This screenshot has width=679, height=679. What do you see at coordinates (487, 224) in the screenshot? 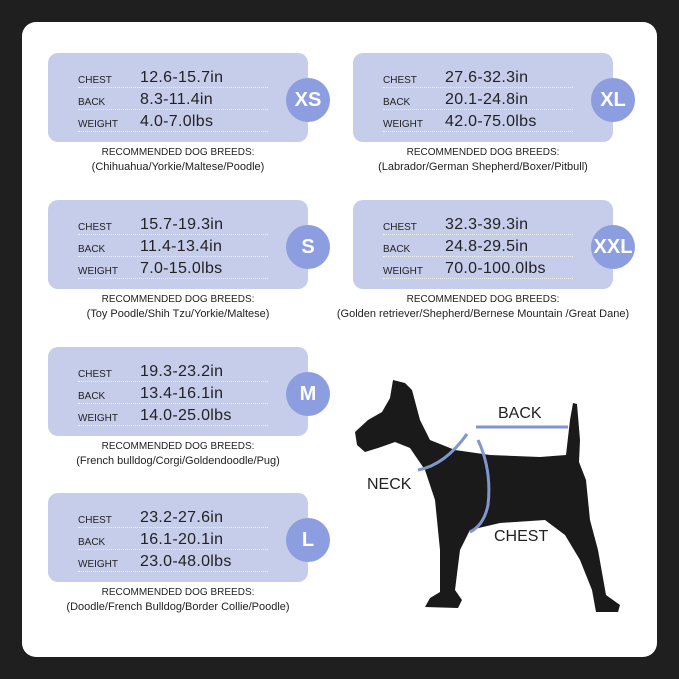
I see `chest-value: 32.3-39.3in` at bounding box center [487, 224].